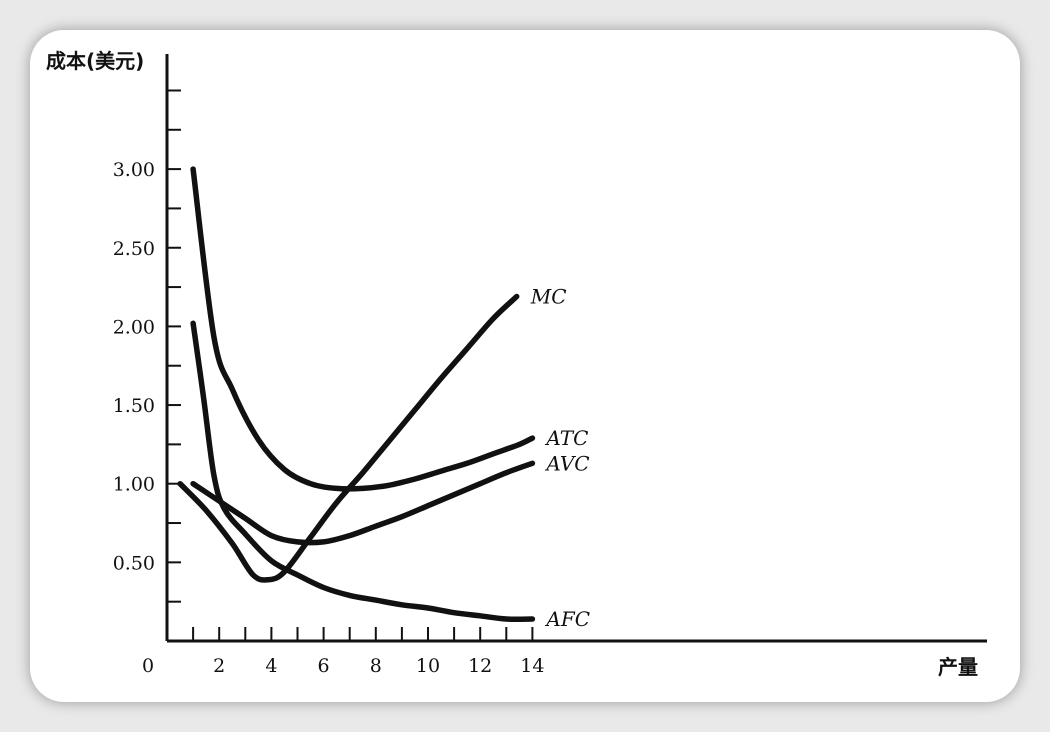  What do you see at coordinates (566, 438) in the screenshot?
I see `atc-label: ATC` at bounding box center [566, 438].